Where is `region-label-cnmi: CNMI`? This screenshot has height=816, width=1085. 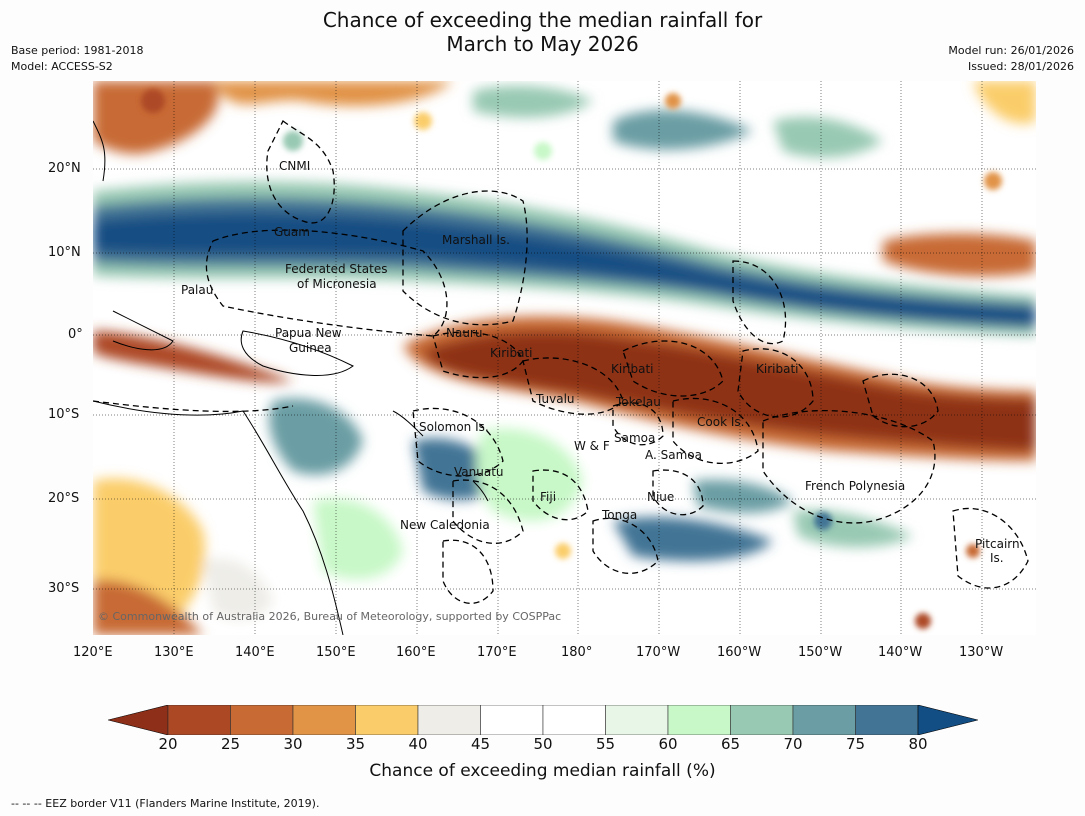
region-label-cnmi: CNMI is located at coordinates (295, 166).